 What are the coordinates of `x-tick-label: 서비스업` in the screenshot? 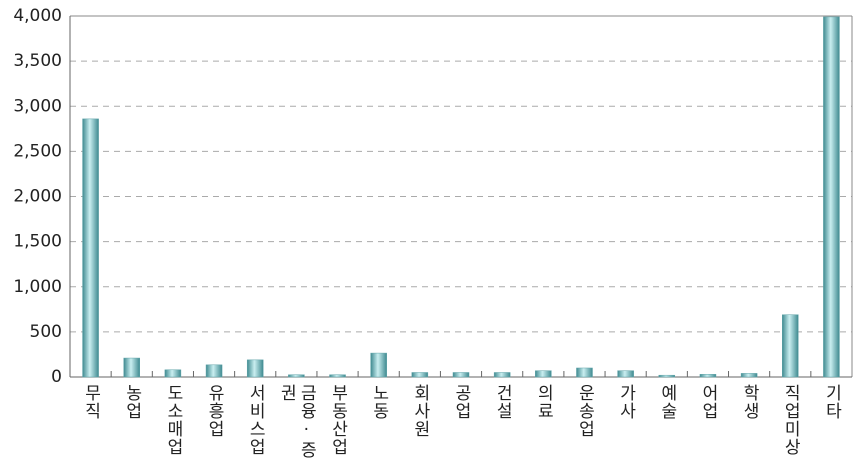 It's located at (255, 420).